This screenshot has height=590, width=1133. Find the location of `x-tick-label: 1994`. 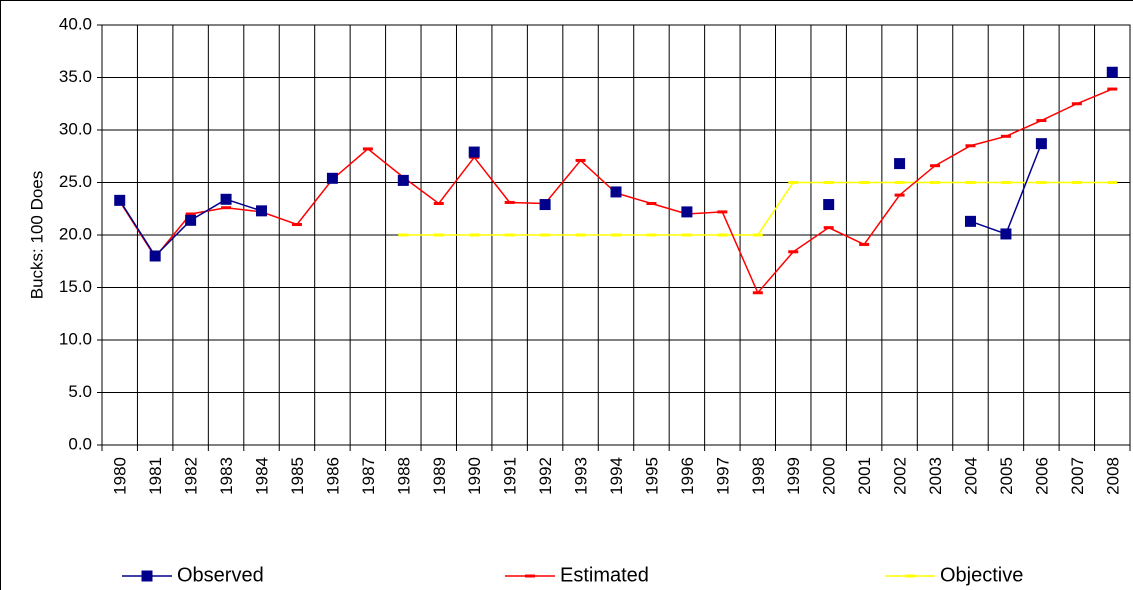

x-tick-label: 1994 is located at coordinates (616, 476).